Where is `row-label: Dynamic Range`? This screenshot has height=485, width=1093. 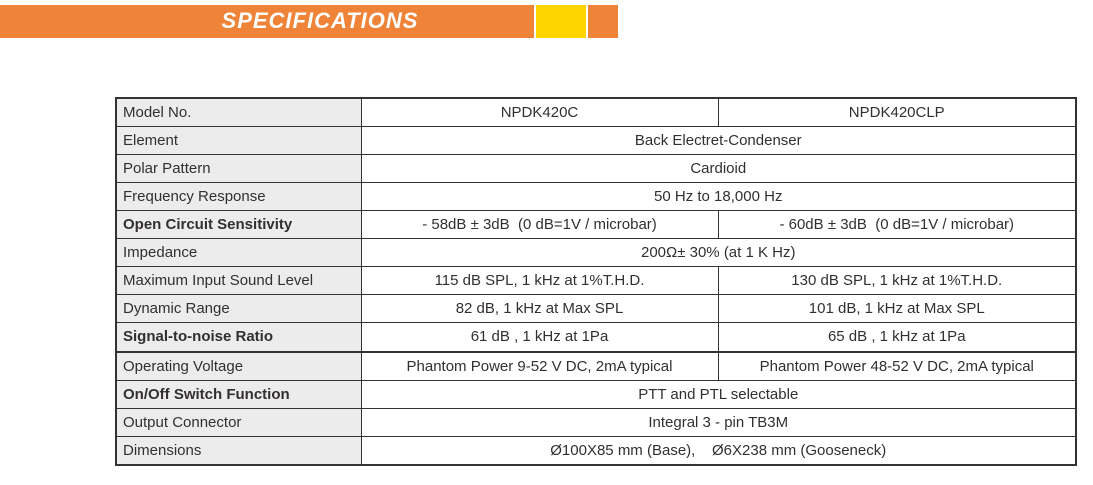
row-label: Dynamic Range is located at coordinates (238, 309).